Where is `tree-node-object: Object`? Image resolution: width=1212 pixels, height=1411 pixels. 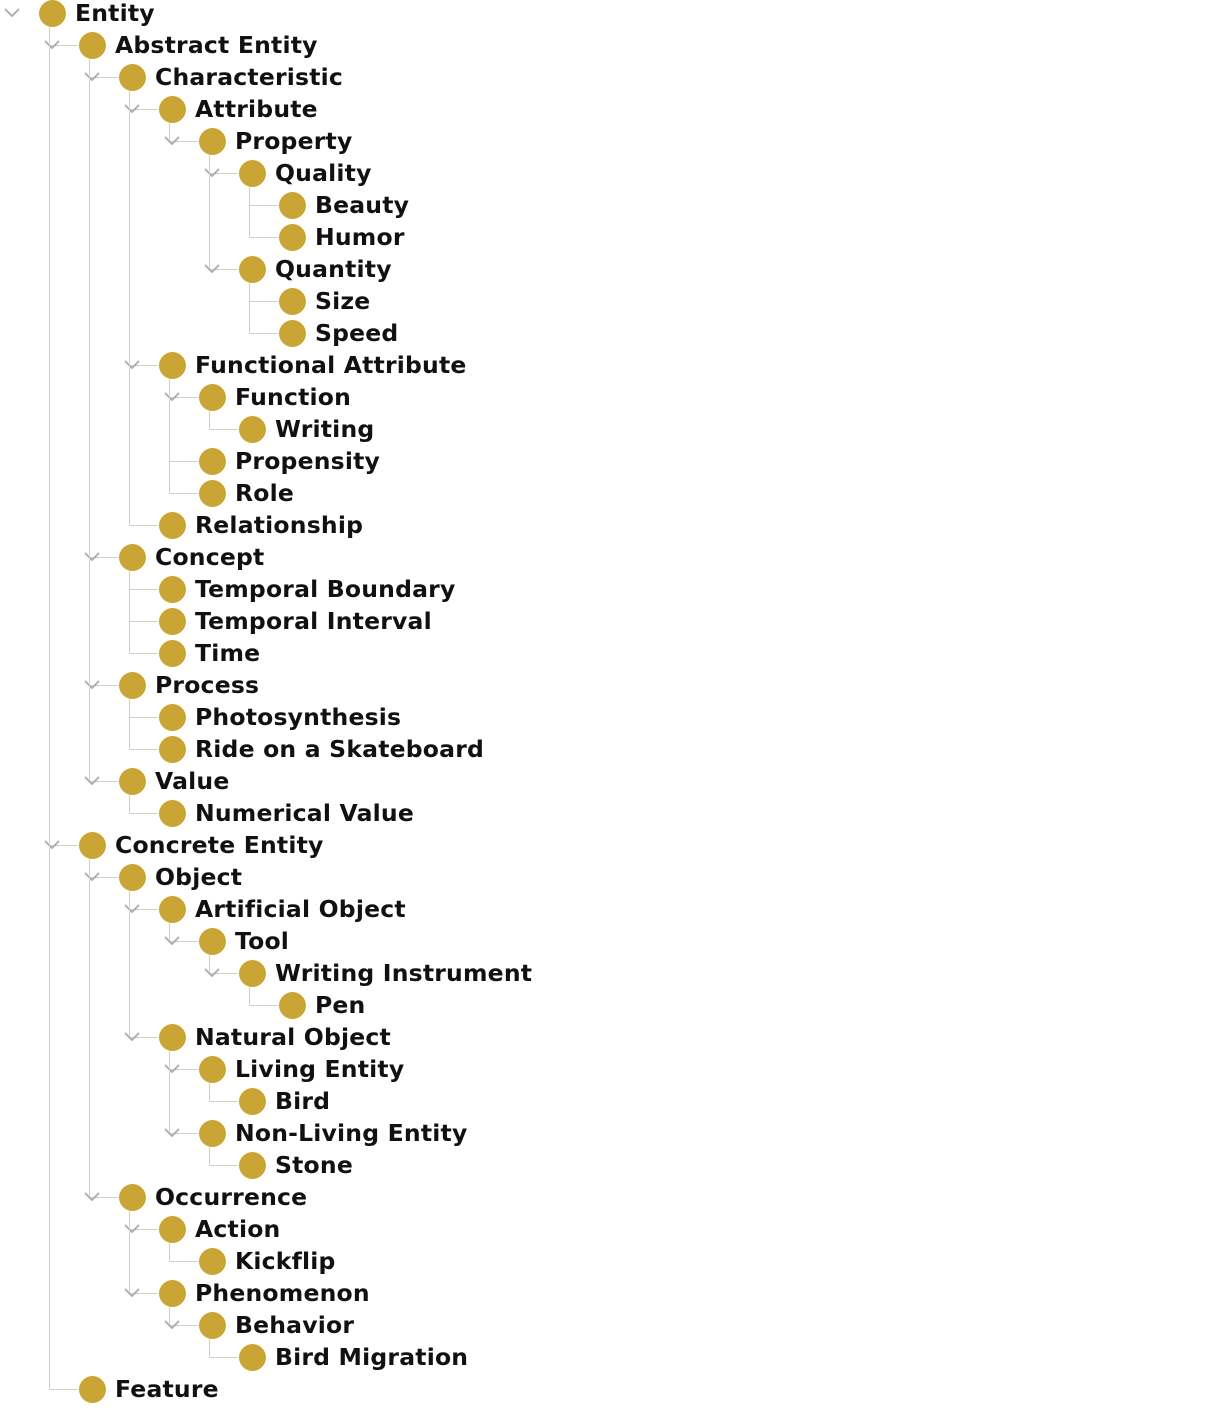 tree-node-object: Object is located at coordinates (180, 877).